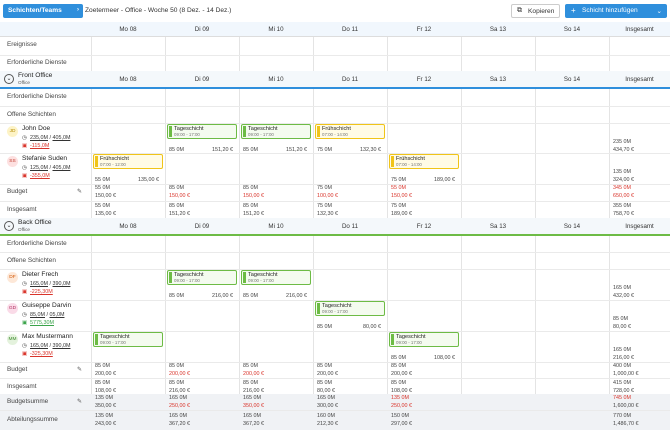 This screenshot has height=430, width=670. Describe the element at coordinates (105, 391) in the screenshot. I see `total-cost: 108,00 €` at that location.